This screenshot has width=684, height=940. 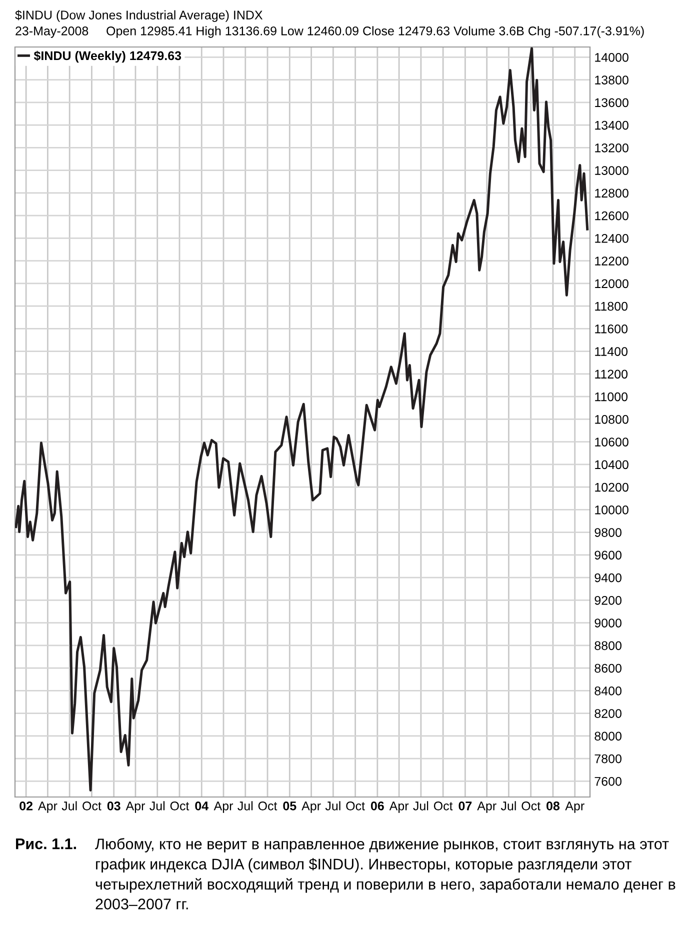 I want to click on text: Любому, кто не верит в направленное движение рынков, стоит взглянуть на этот график индекса DJIA (символ $INDU). Инвесторы, которые разглядели этот четырехлетний восходящий тренд и поверили в него, заработали немало денег в 2003–2007 гг., so click(x=385, y=874).